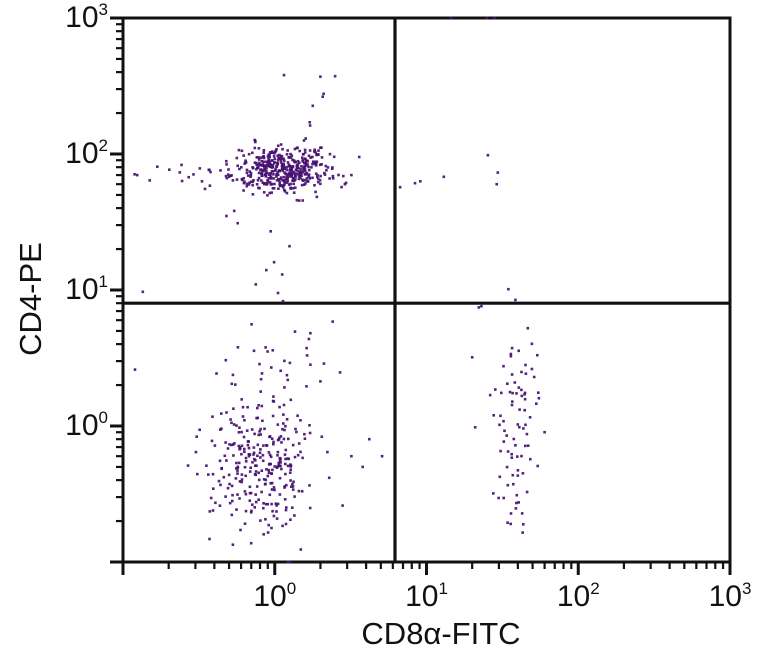 The image size is (757, 672). I want to click on events-top-edge-clipped-events, so click(472, 18).